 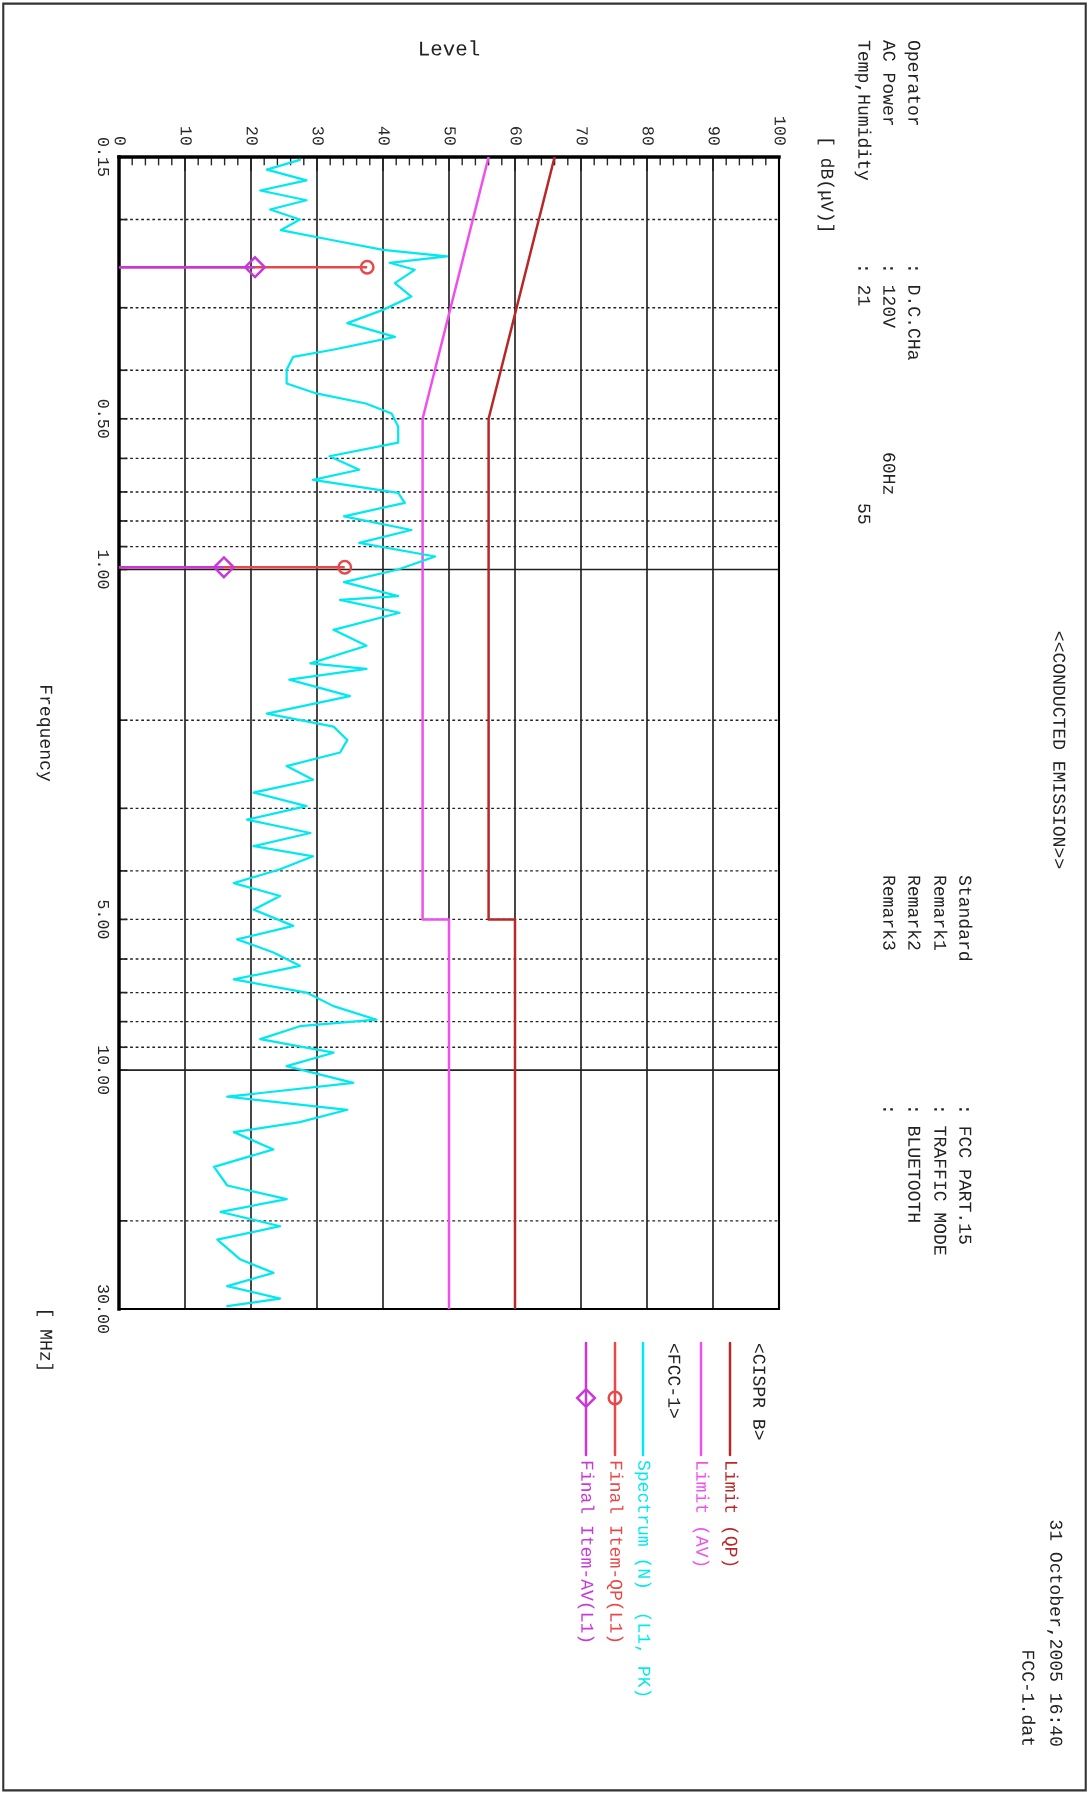 I want to click on text: Temp,Humidity, so click(x=863, y=110).